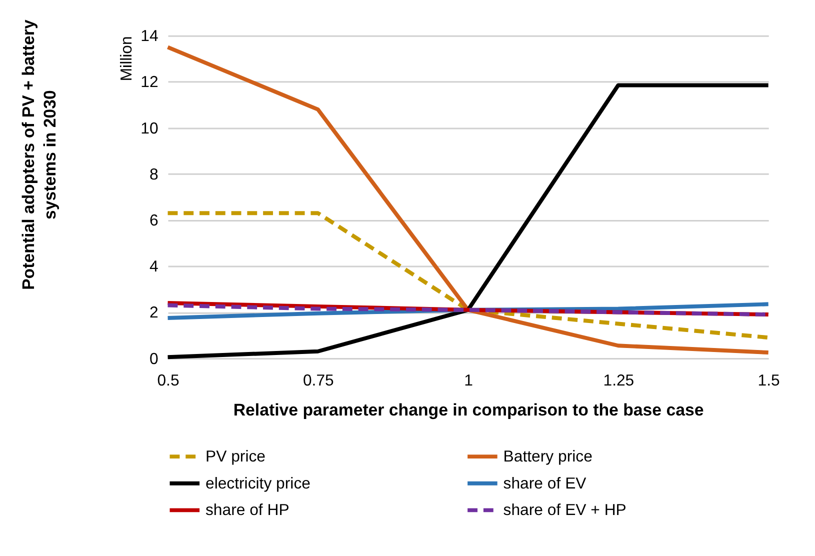 The width and height of the screenshot is (815, 556). Describe the element at coordinates (545, 483) in the screenshot. I see `legend-label: share of EV` at that location.